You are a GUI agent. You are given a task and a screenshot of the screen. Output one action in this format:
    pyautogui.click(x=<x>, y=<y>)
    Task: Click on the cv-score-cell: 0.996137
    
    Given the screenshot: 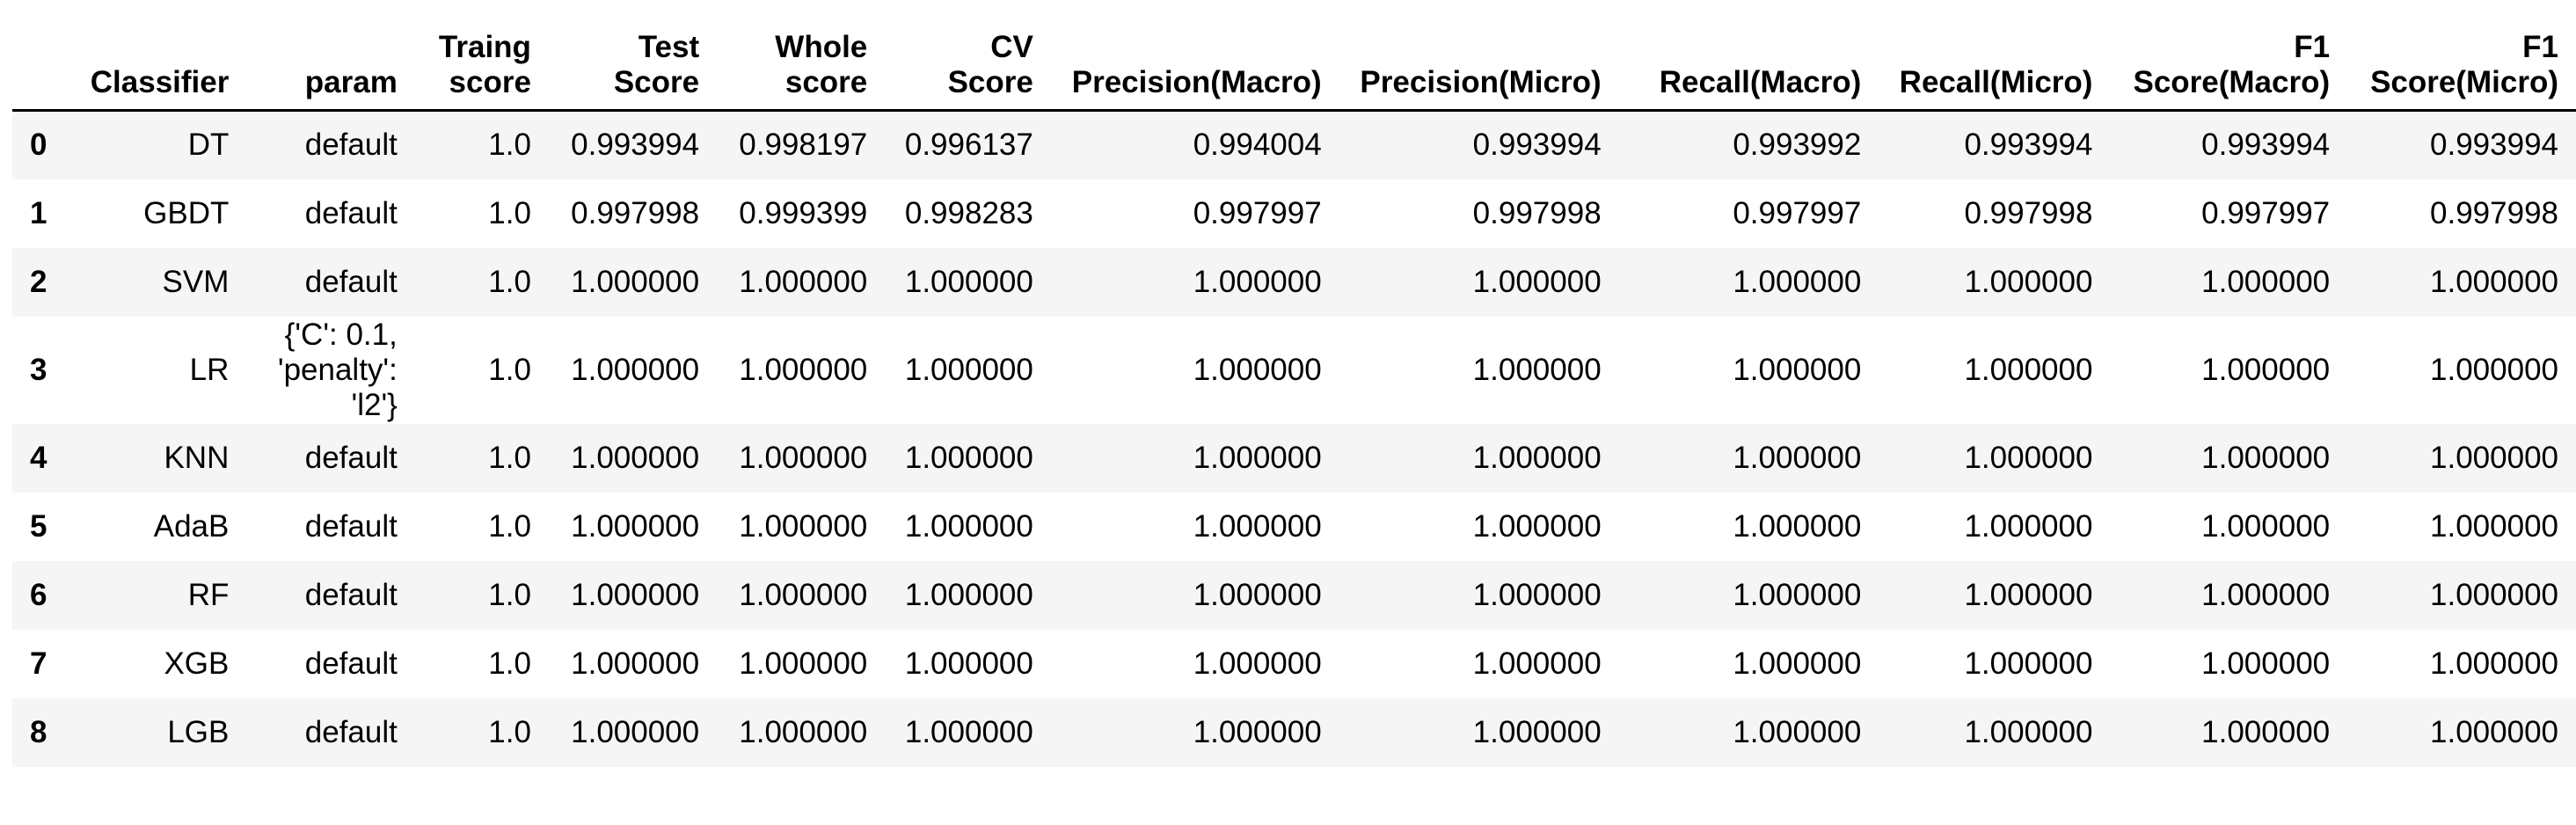 What is the action you would take?
    pyautogui.click(x=968, y=145)
    